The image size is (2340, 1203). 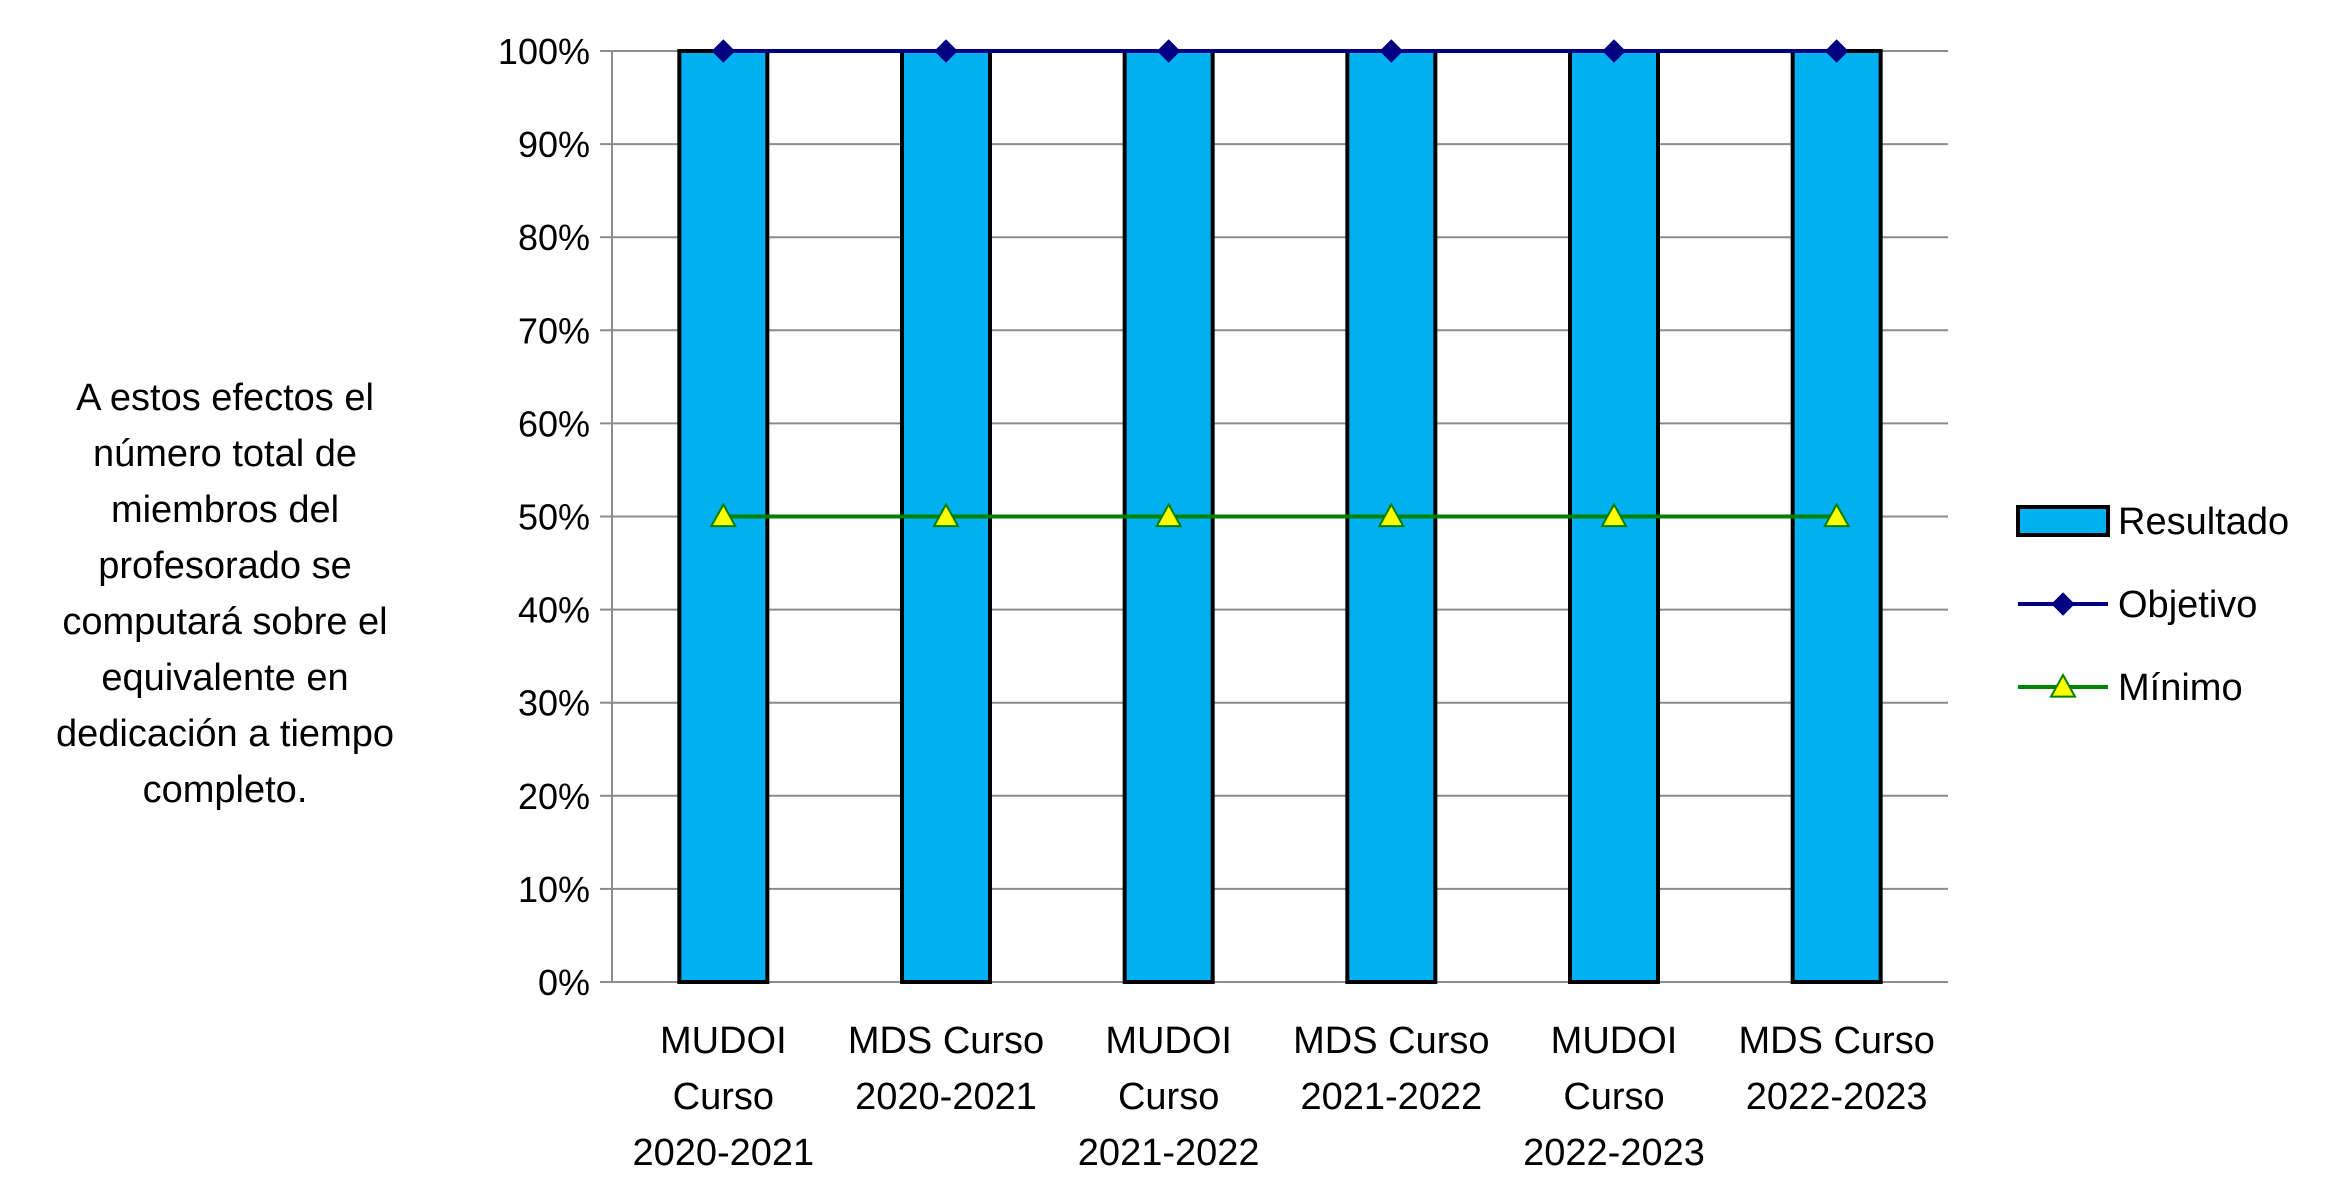 I want to click on y-tick-label: 20%, so click(x=554, y=796).